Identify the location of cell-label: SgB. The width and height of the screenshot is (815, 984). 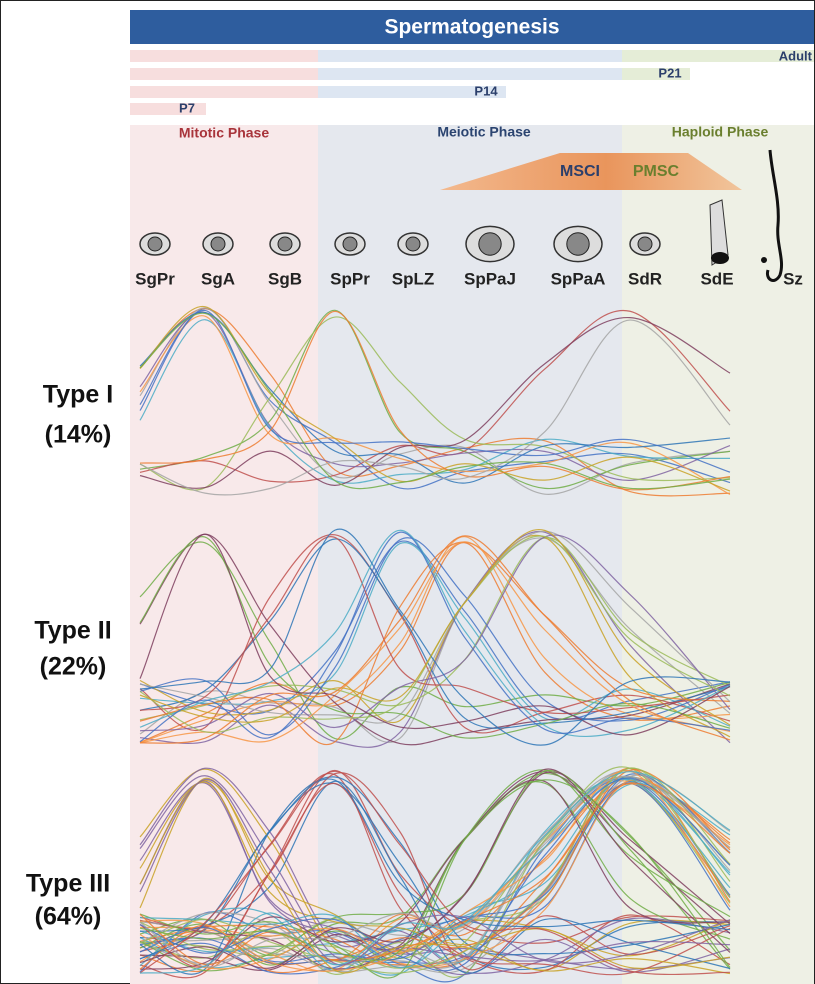
(285, 278).